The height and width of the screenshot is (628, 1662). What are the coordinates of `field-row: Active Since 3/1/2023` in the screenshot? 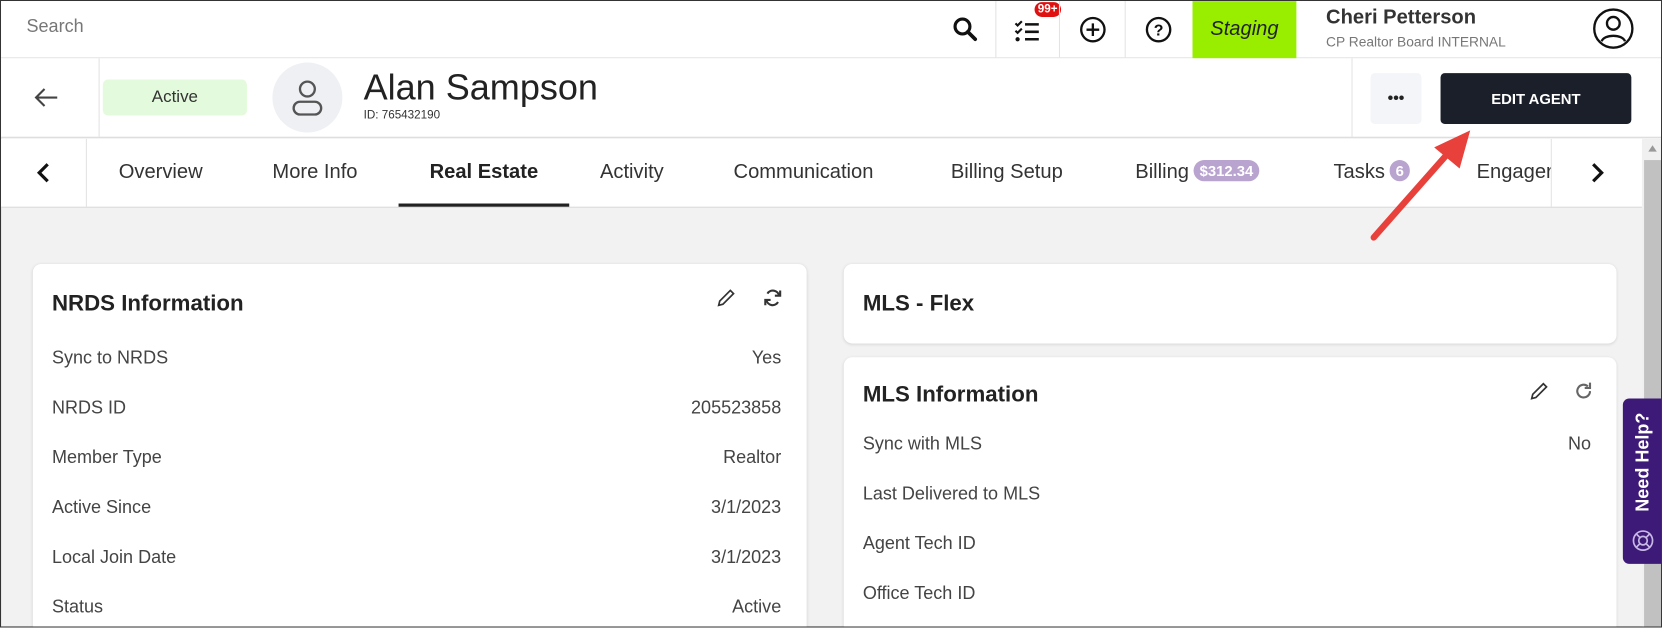 It's located at (416, 509).